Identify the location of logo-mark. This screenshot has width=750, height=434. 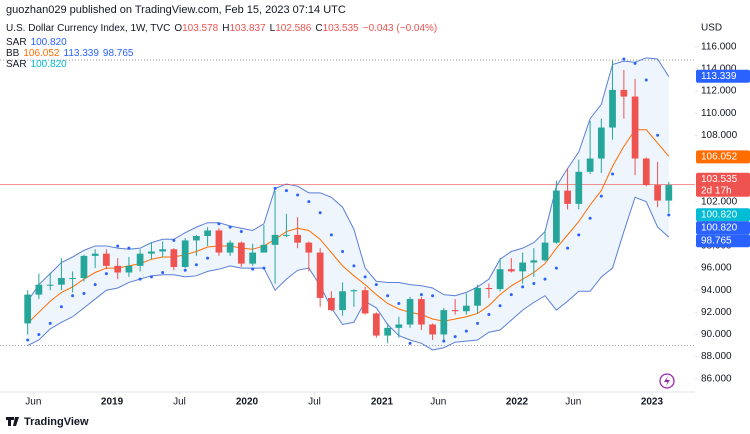
(12, 421).